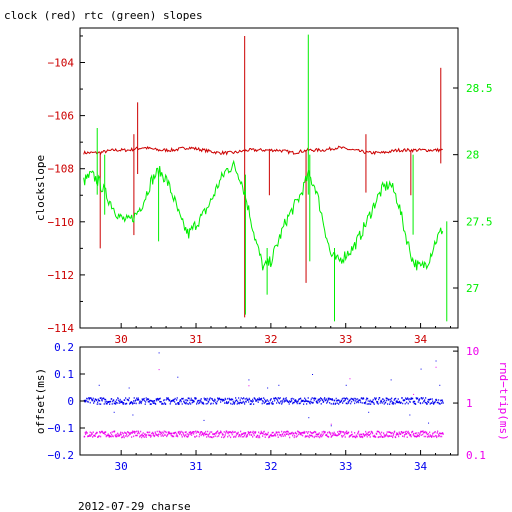  Describe the element at coordinates (283, 461) in the screenshot. I see `bottom-x-axis: 30 31 32 33 34` at that location.